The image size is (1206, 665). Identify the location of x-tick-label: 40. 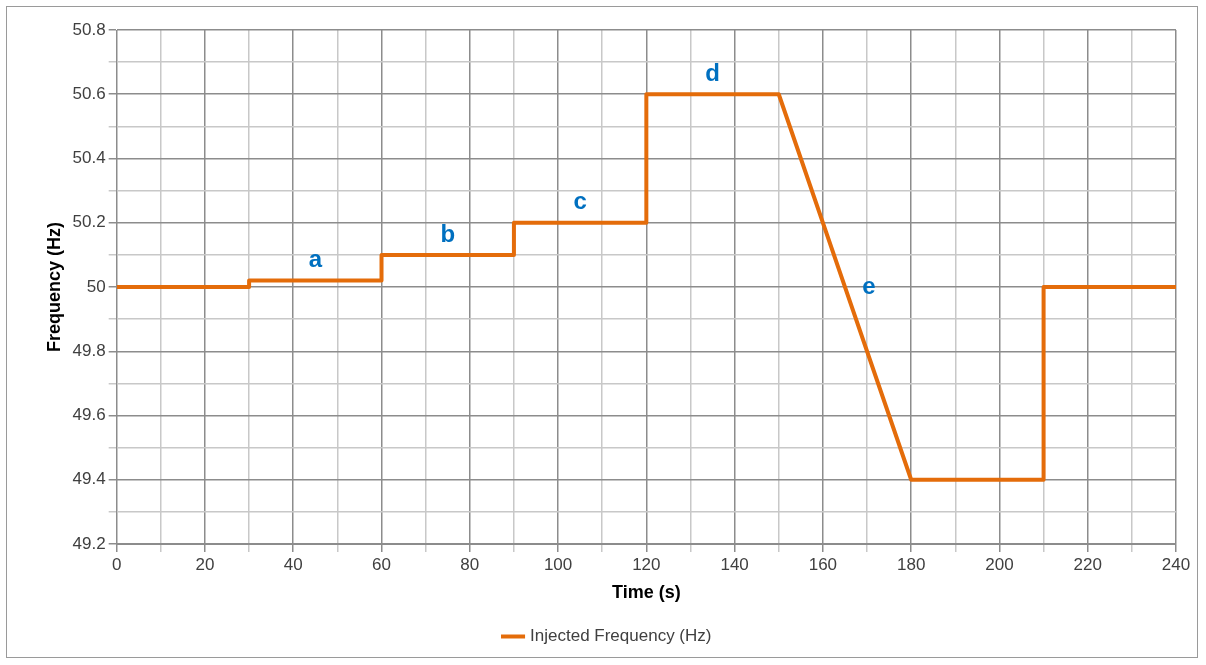
(293, 564).